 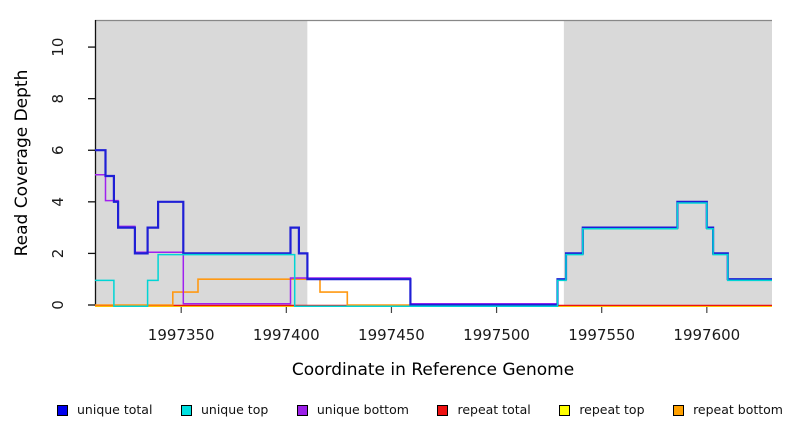 What do you see at coordinates (433, 370) in the screenshot?
I see `x-axis-title: Coordinate in Reference Genome` at bounding box center [433, 370].